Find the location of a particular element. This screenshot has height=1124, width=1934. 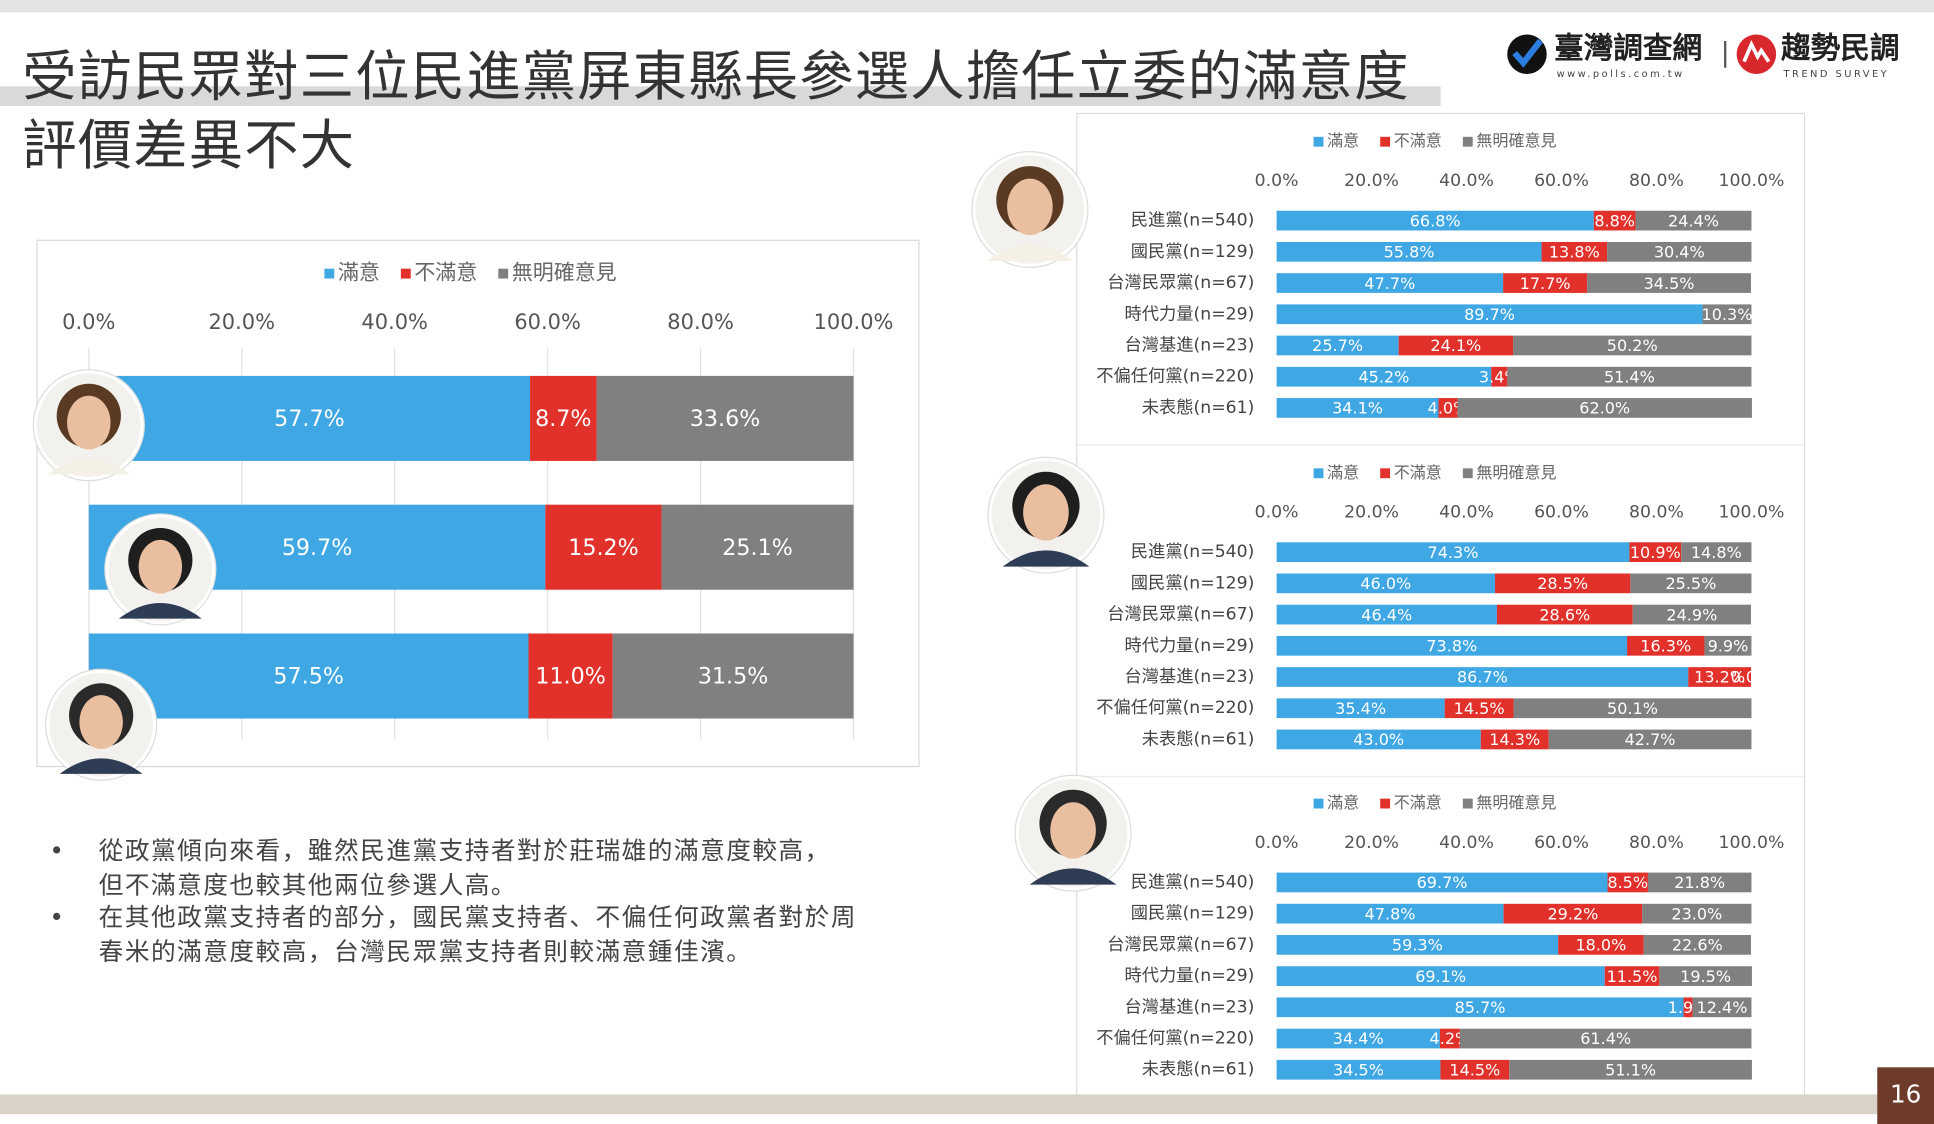

logo-url: www.polls.com.tw is located at coordinates (1621, 74).